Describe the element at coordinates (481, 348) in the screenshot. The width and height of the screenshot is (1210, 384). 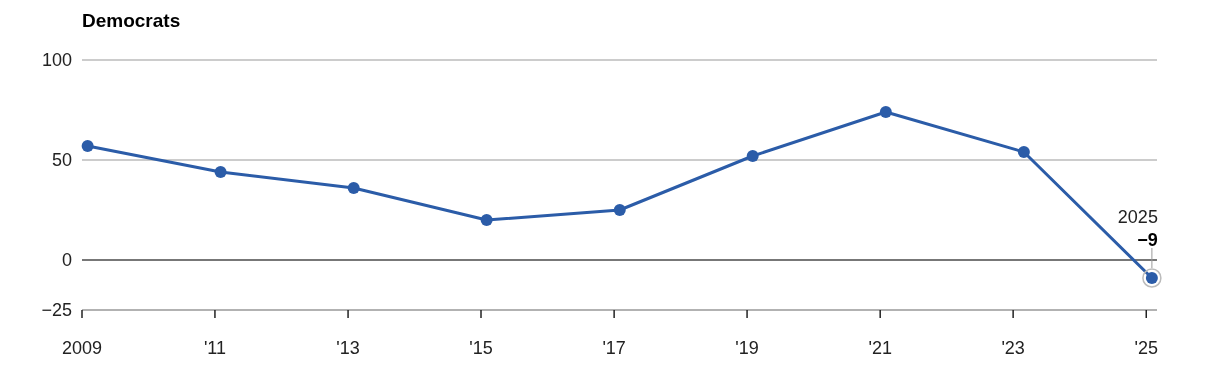
I see `x-tick-label: '15` at that location.